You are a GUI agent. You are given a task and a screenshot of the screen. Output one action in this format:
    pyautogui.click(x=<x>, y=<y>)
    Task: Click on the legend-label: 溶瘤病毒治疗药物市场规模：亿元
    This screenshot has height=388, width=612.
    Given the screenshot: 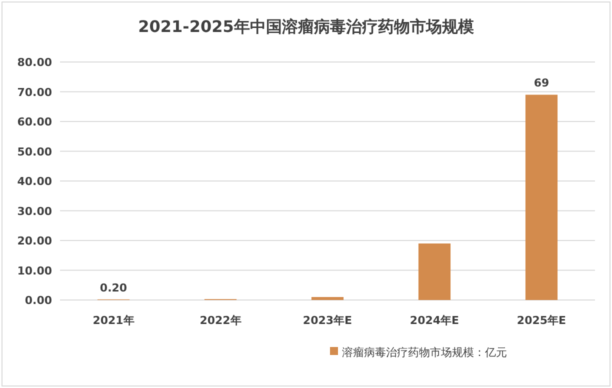 What is the action you would take?
    pyautogui.click(x=424, y=352)
    